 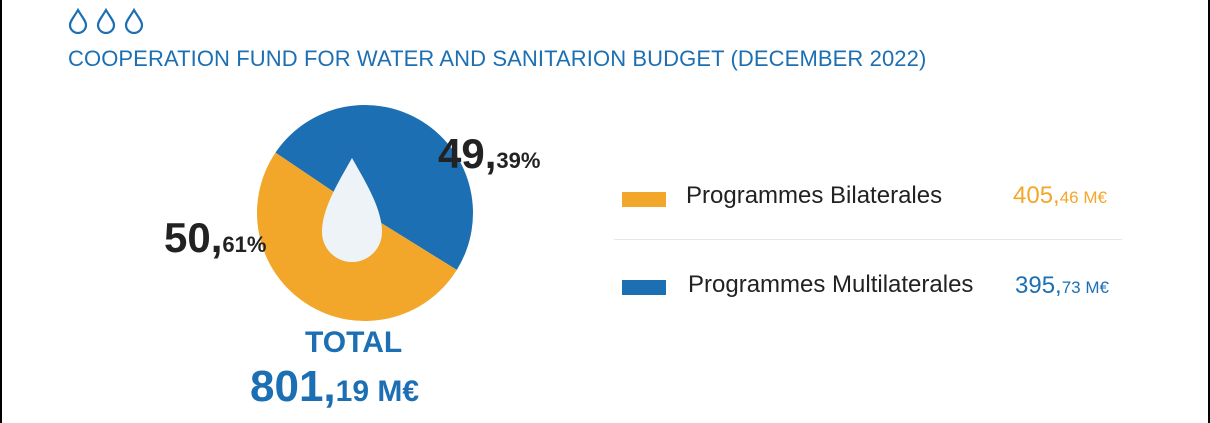 I want to click on multilateral-percent-label: 49,39%, so click(x=489, y=153).